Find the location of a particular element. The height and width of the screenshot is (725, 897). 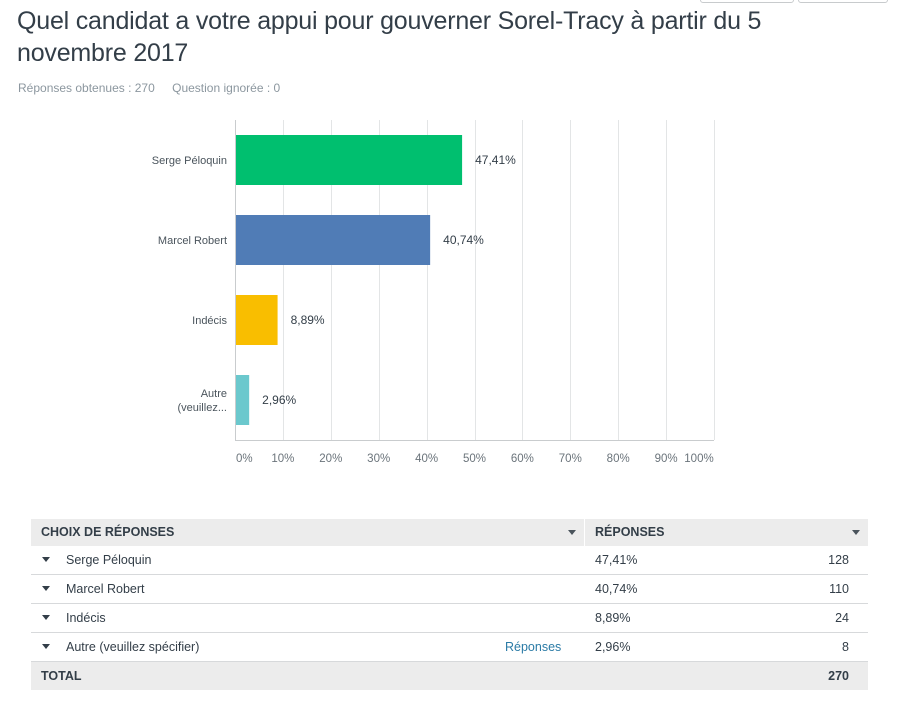

chart-bars is located at coordinates (349, 280).